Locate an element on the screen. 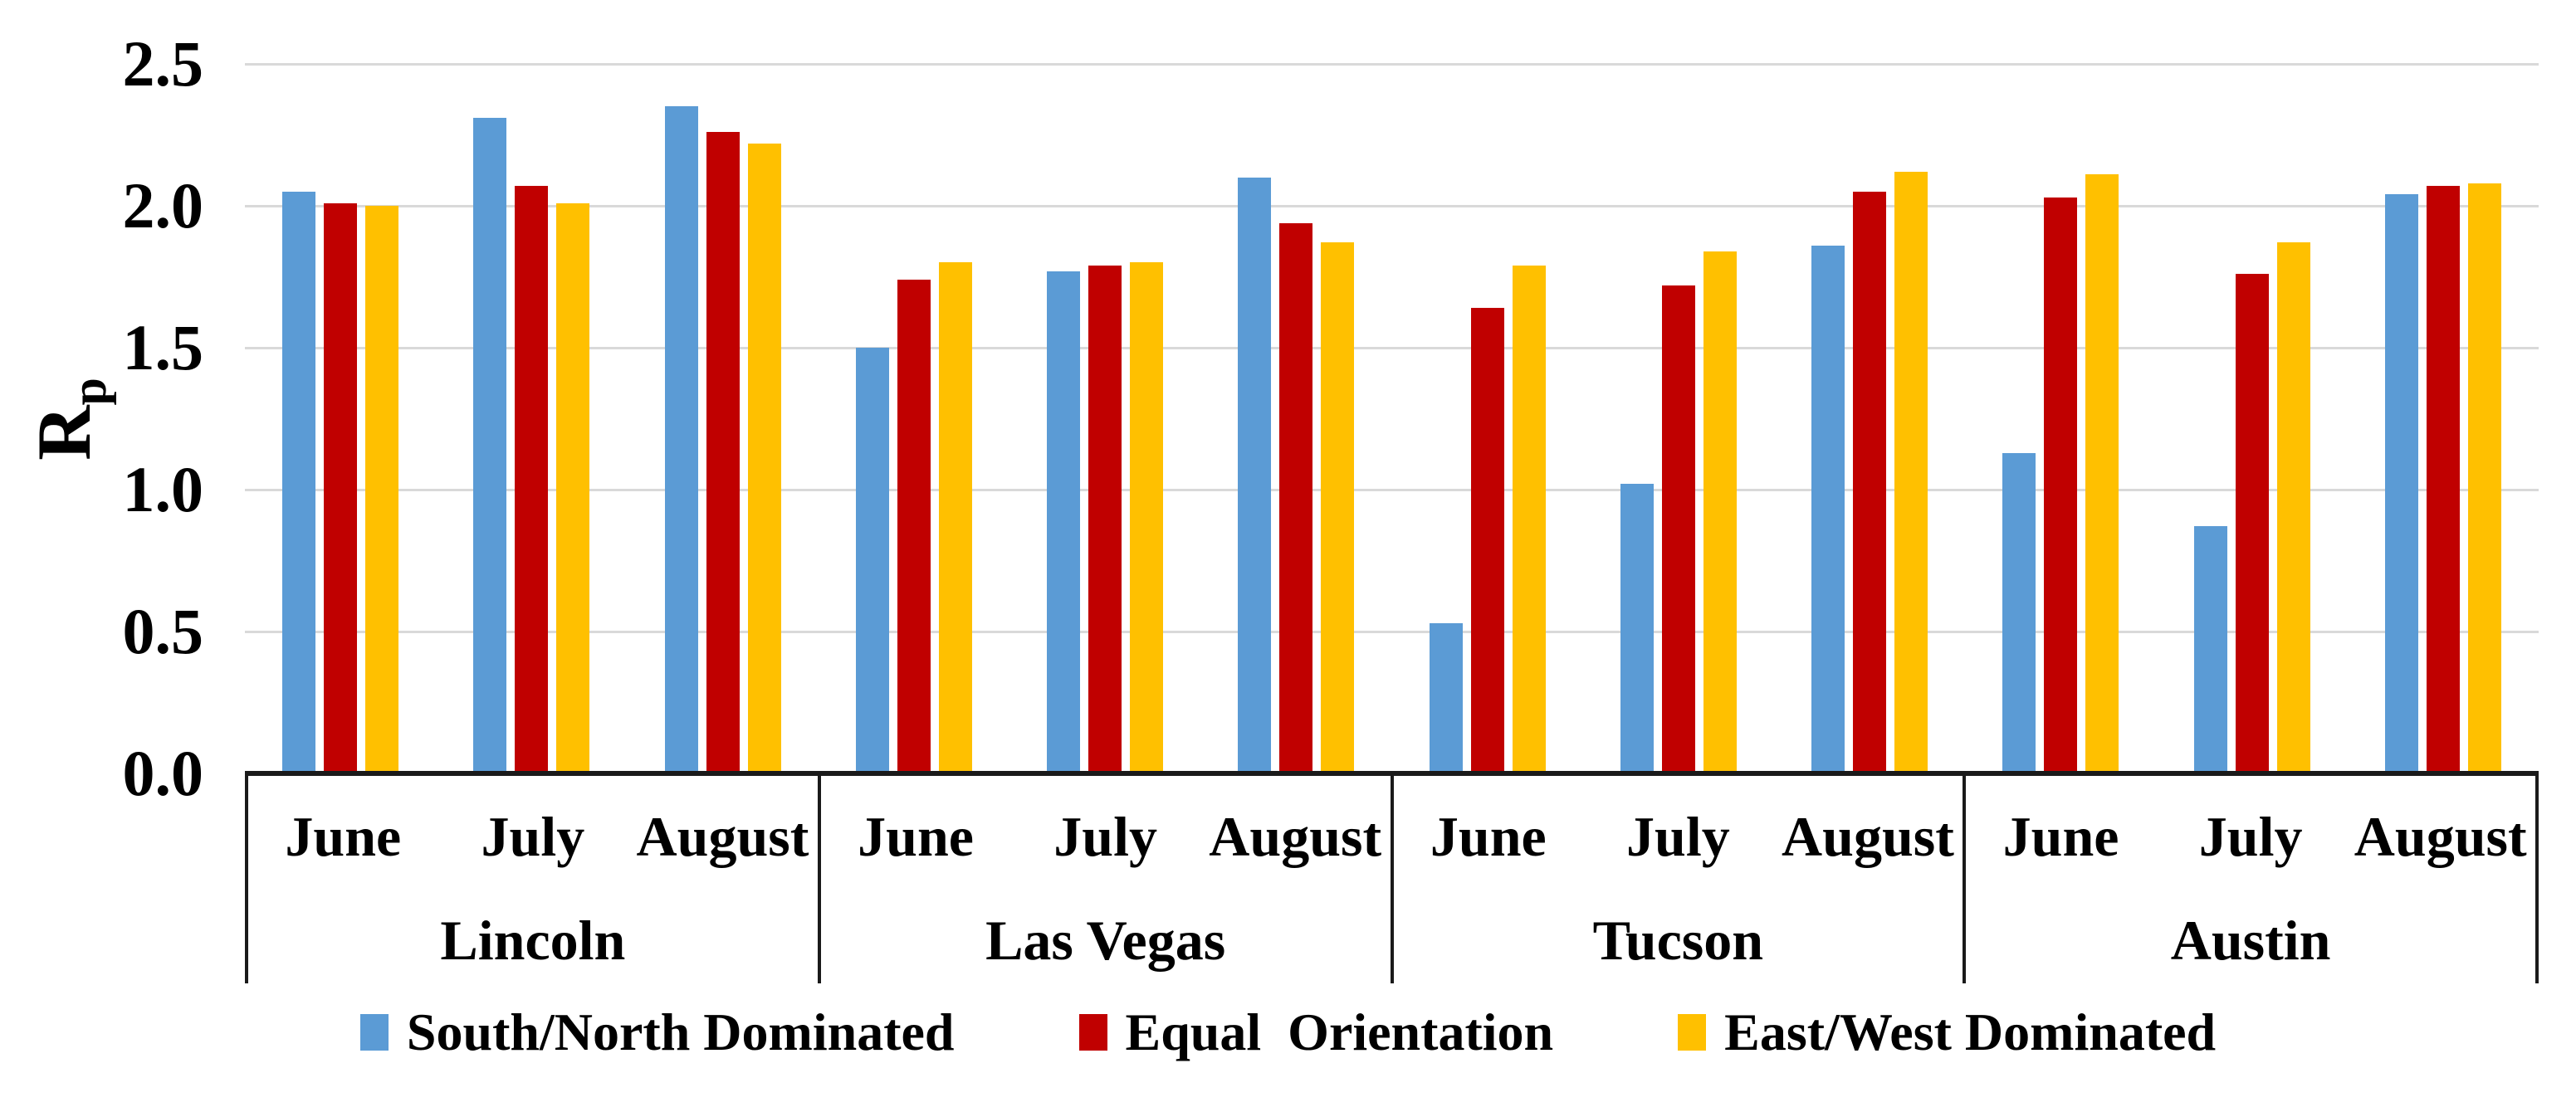 This screenshot has width=2576, height=1112. bar-east-west-dominated-lincoln-august is located at coordinates (764, 458).